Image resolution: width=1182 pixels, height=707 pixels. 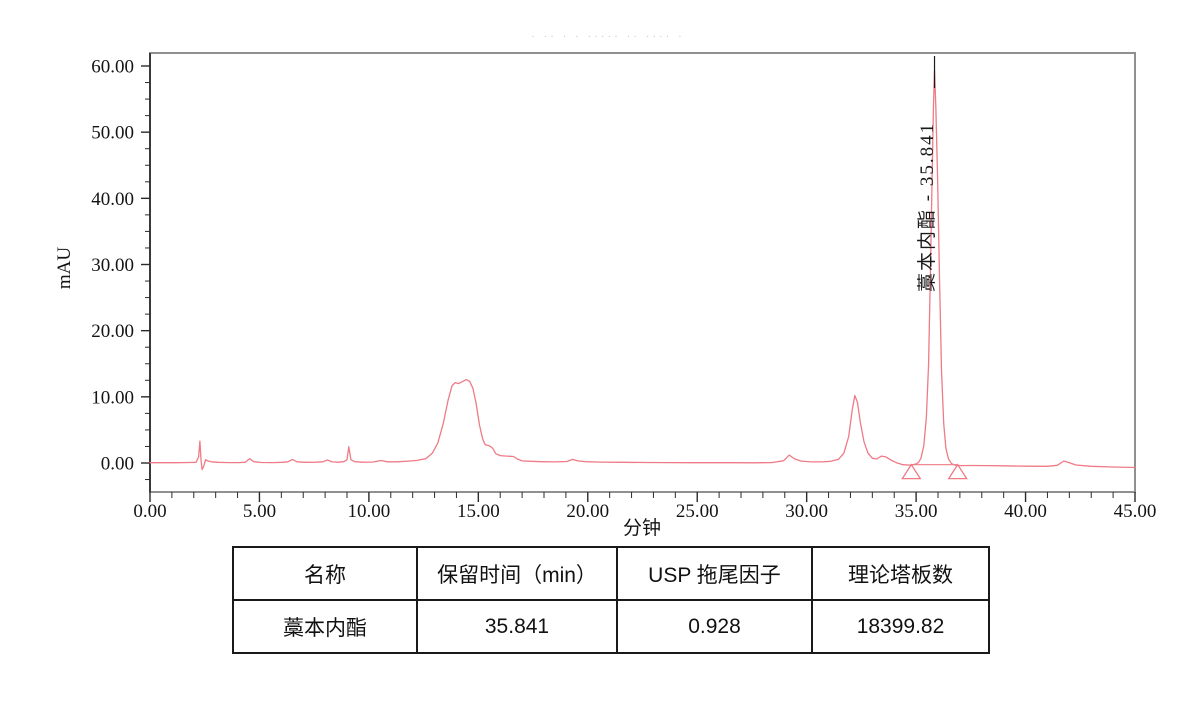 What do you see at coordinates (927, 207) in the screenshot?
I see `peak-label: 藁本内酯 - 35.841` at bounding box center [927, 207].